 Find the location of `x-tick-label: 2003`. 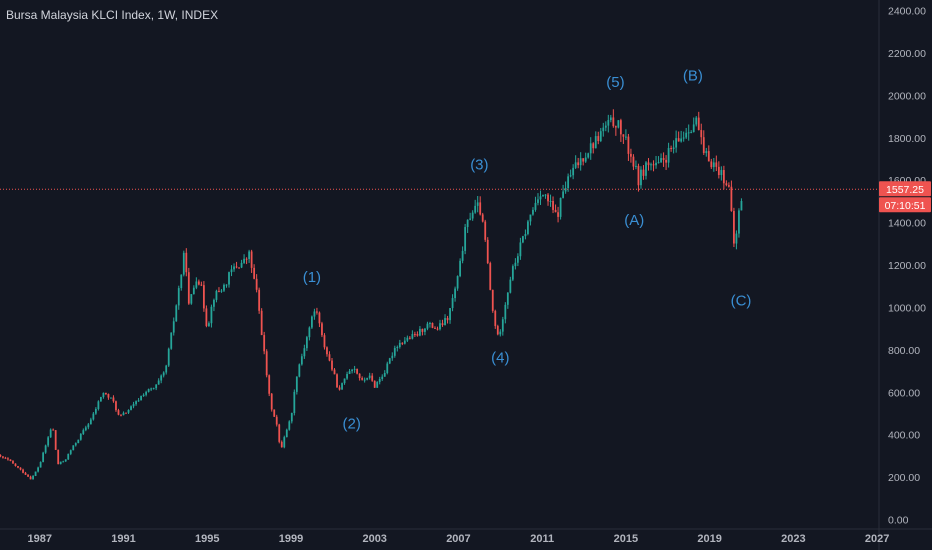

x-tick-label: 2003 is located at coordinates (374, 539).